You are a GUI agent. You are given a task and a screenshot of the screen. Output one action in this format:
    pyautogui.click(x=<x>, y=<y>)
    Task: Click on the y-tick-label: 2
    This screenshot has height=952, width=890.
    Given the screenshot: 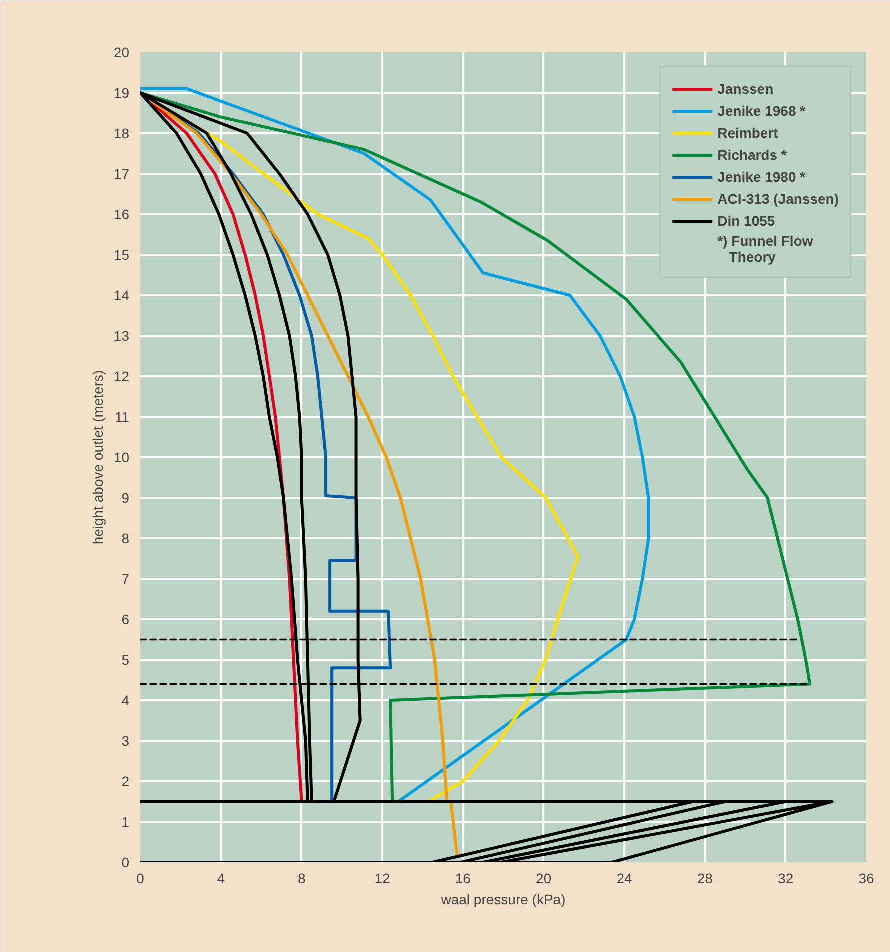 What is the action you would take?
    pyautogui.click(x=126, y=782)
    